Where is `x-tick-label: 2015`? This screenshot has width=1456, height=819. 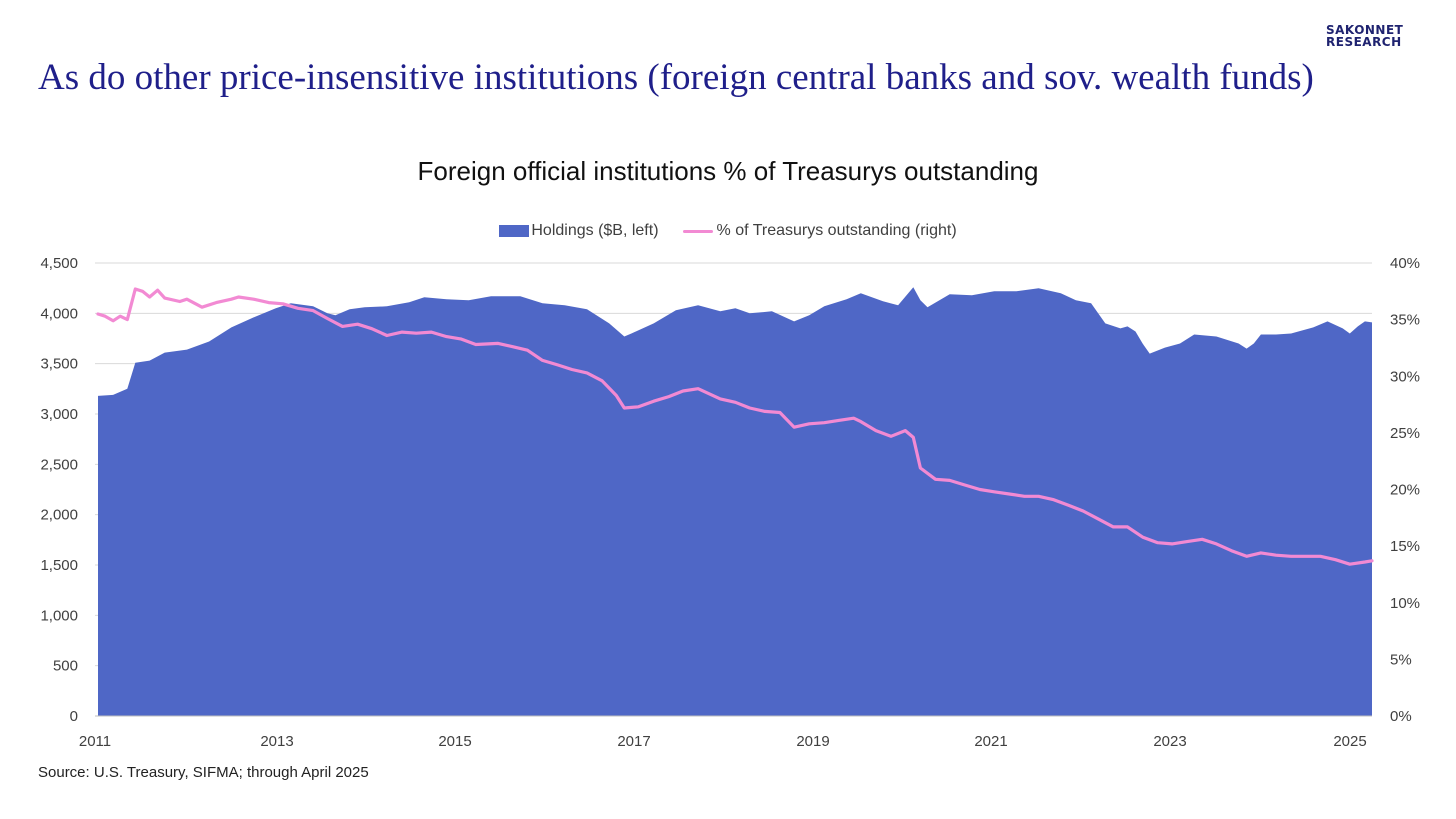 x-tick-label: 2015 is located at coordinates (454, 741).